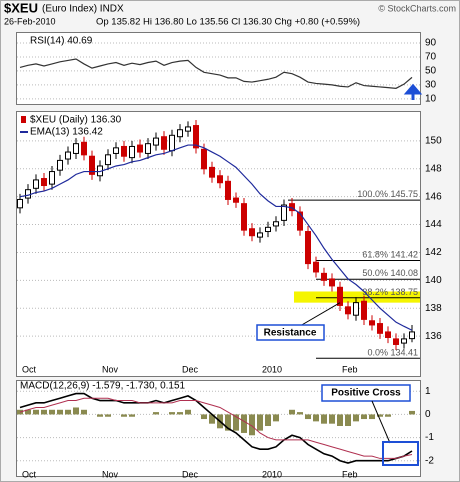 The width and height of the screenshot is (460, 482). I want to click on resistance-zone, so click(357, 297).